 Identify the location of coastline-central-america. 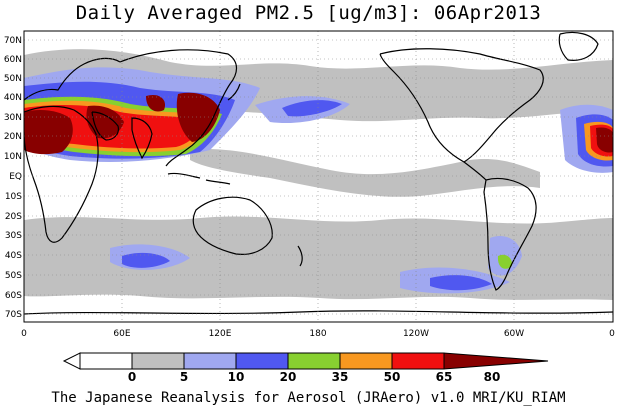
(475, 171).